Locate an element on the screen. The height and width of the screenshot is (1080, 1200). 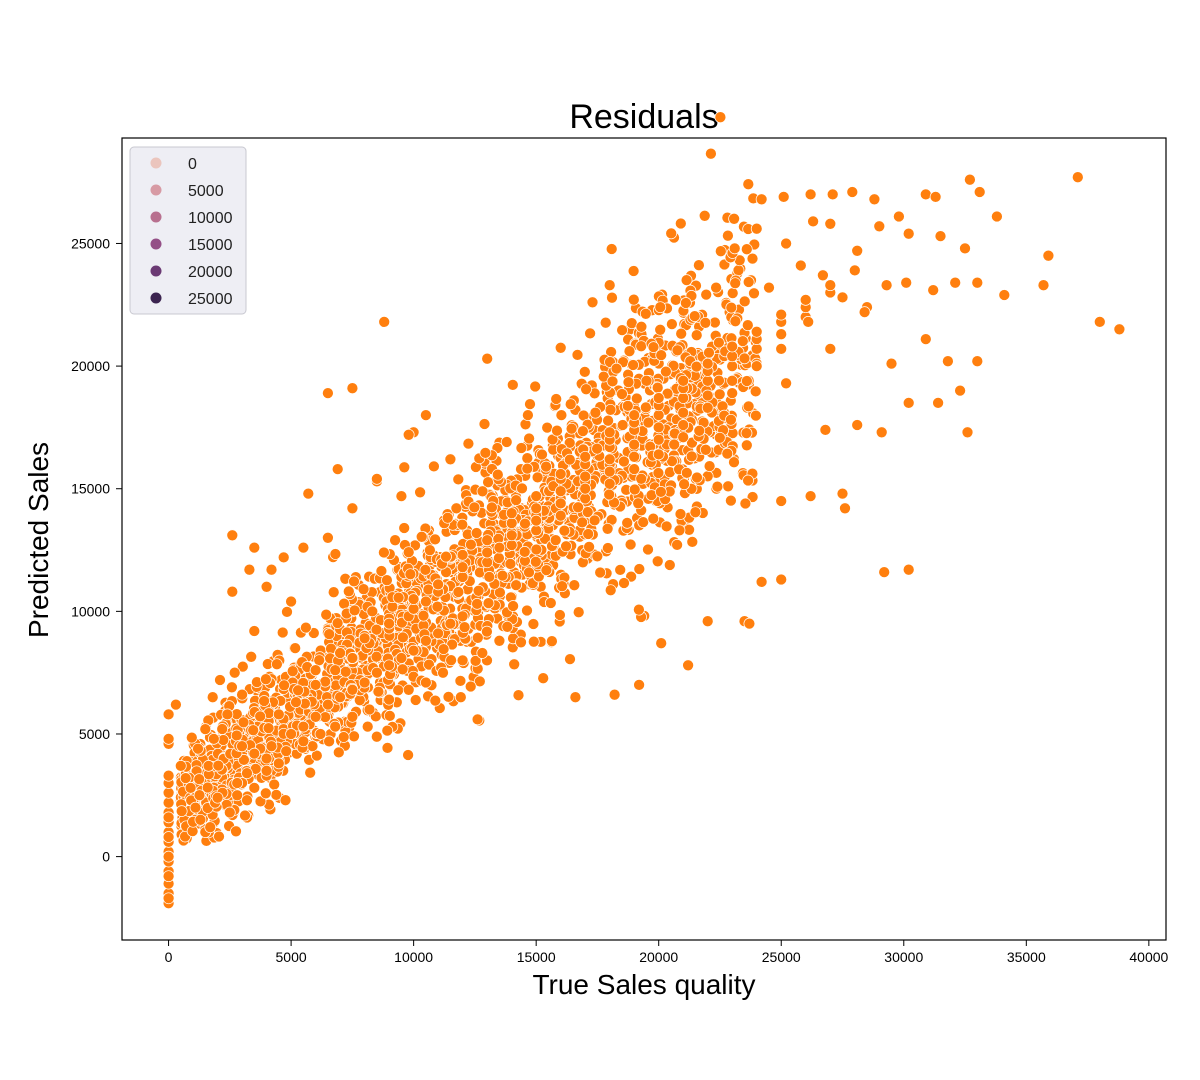
y-tick-label: 0 is located at coordinates (106, 857).